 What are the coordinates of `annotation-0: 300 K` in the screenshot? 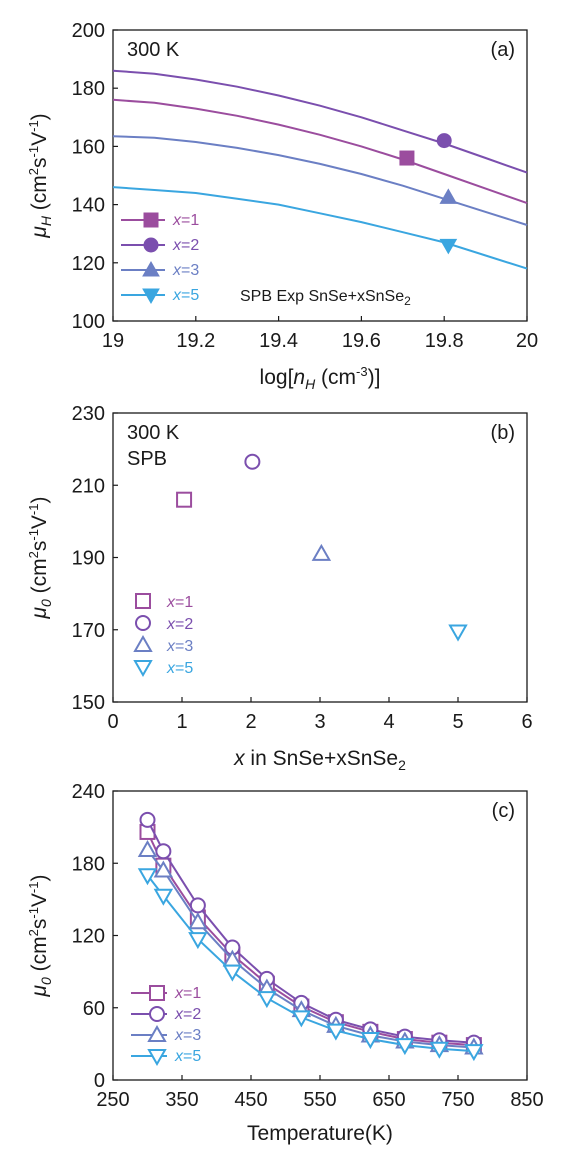 It's located at (153, 433).